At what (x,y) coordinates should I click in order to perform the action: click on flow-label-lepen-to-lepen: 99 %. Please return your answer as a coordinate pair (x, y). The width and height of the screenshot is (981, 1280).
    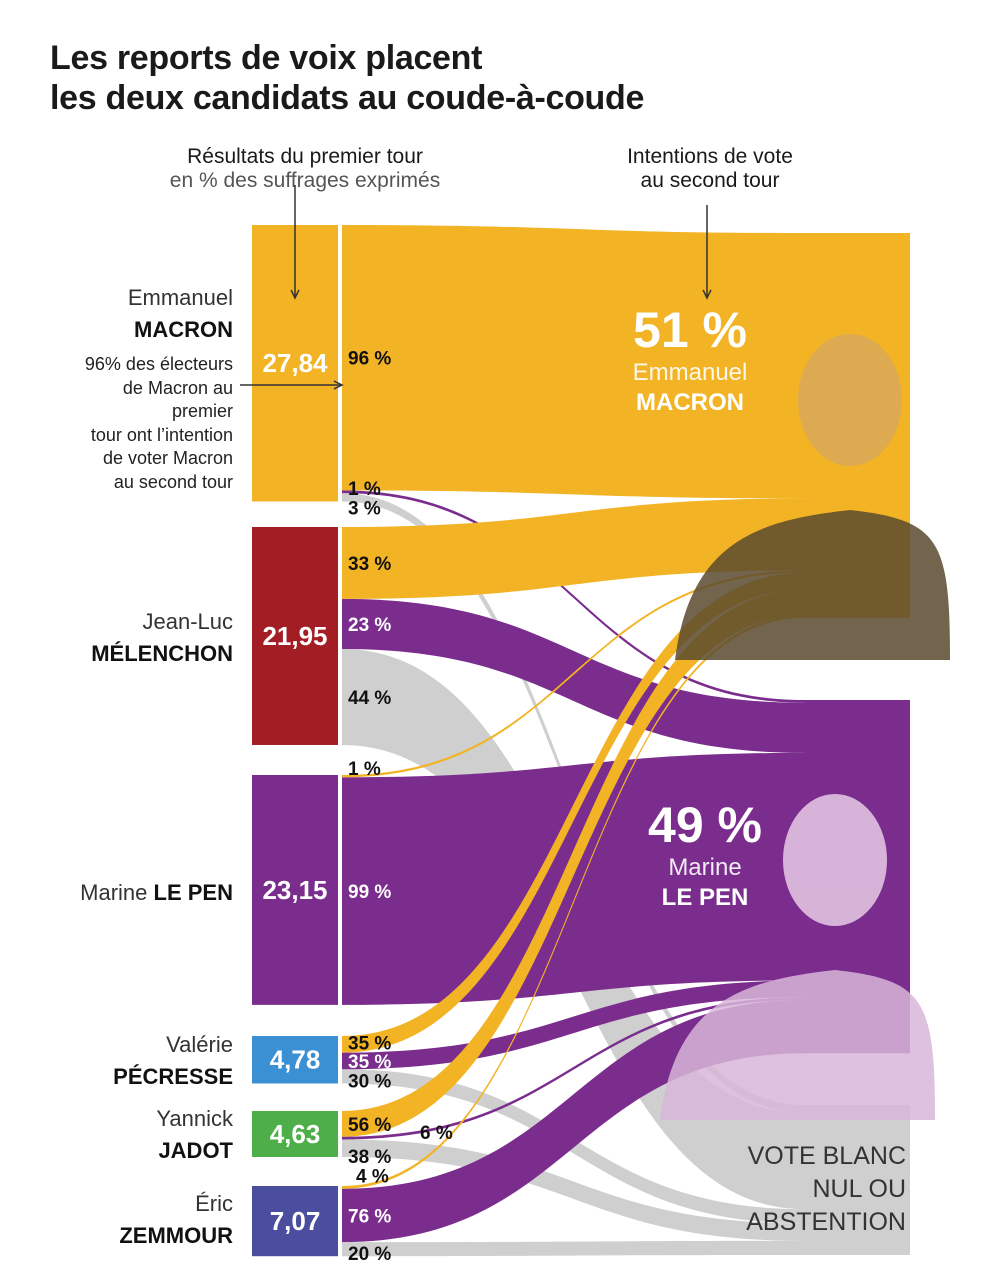
    Looking at the image, I should click on (369, 892).